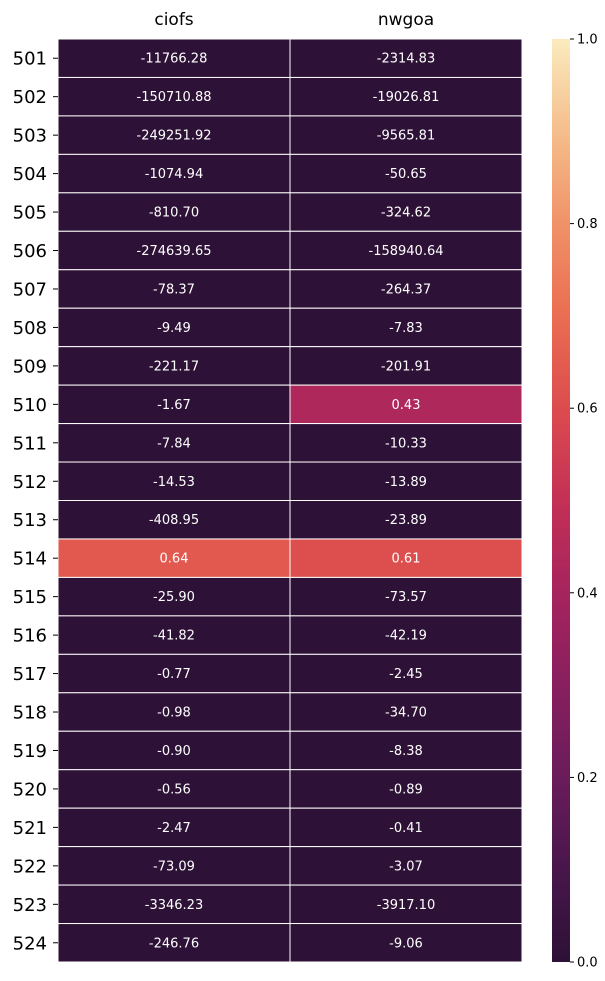 The width and height of the screenshot is (605, 981). What do you see at coordinates (30, 443) in the screenshot?
I see `row-label: 511` at bounding box center [30, 443].